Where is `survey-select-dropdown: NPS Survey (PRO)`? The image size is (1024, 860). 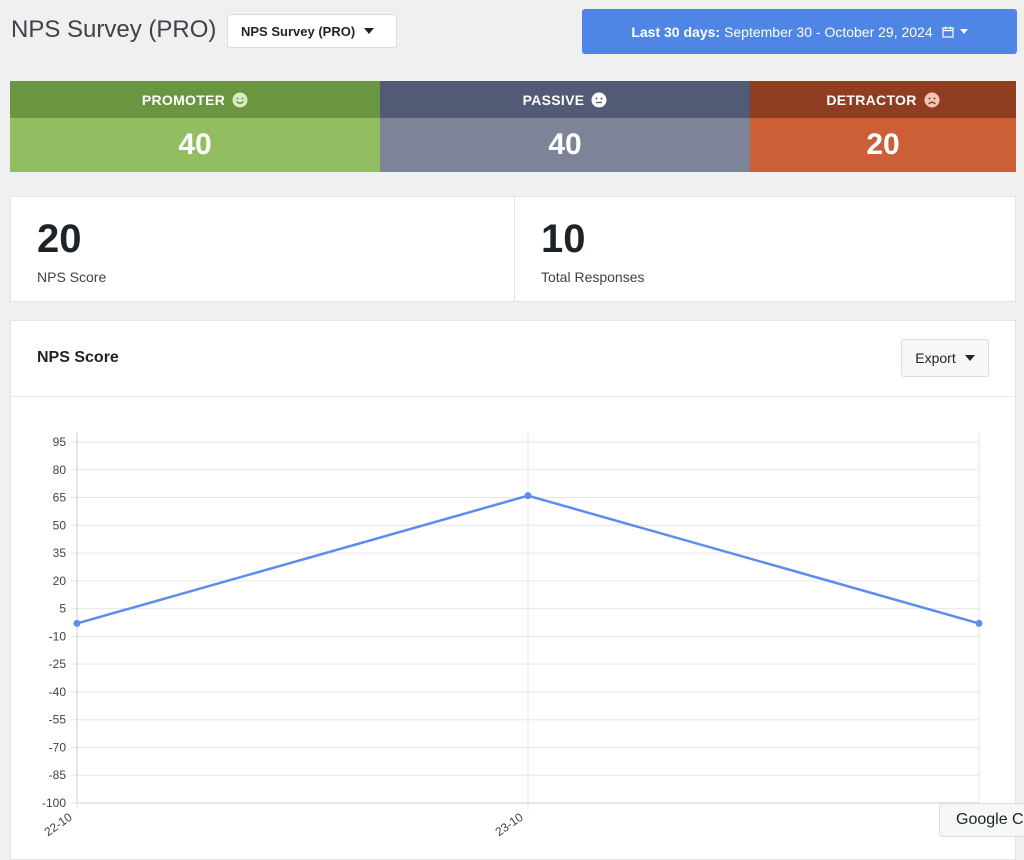
survey-select-dropdown: NPS Survey (PRO) is located at coordinates (312, 31).